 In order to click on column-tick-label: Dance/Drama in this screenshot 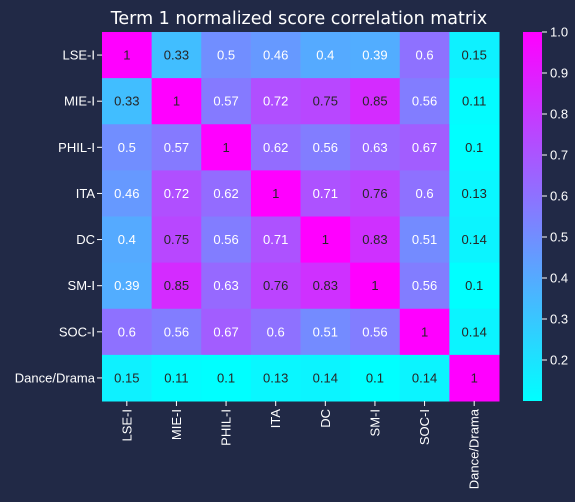, I will do `click(474, 448)`.